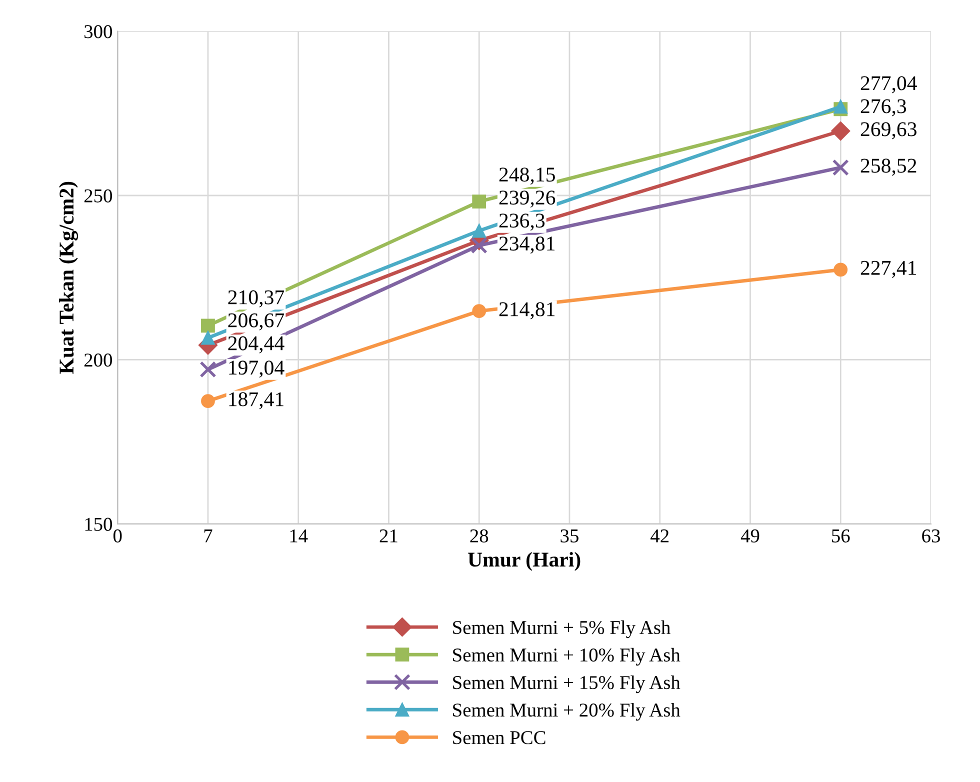 The width and height of the screenshot is (980, 782). What do you see at coordinates (561, 629) in the screenshot?
I see `legend-label: Semen Murni + 5% Fly Ash` at bounding box center [561, 629].